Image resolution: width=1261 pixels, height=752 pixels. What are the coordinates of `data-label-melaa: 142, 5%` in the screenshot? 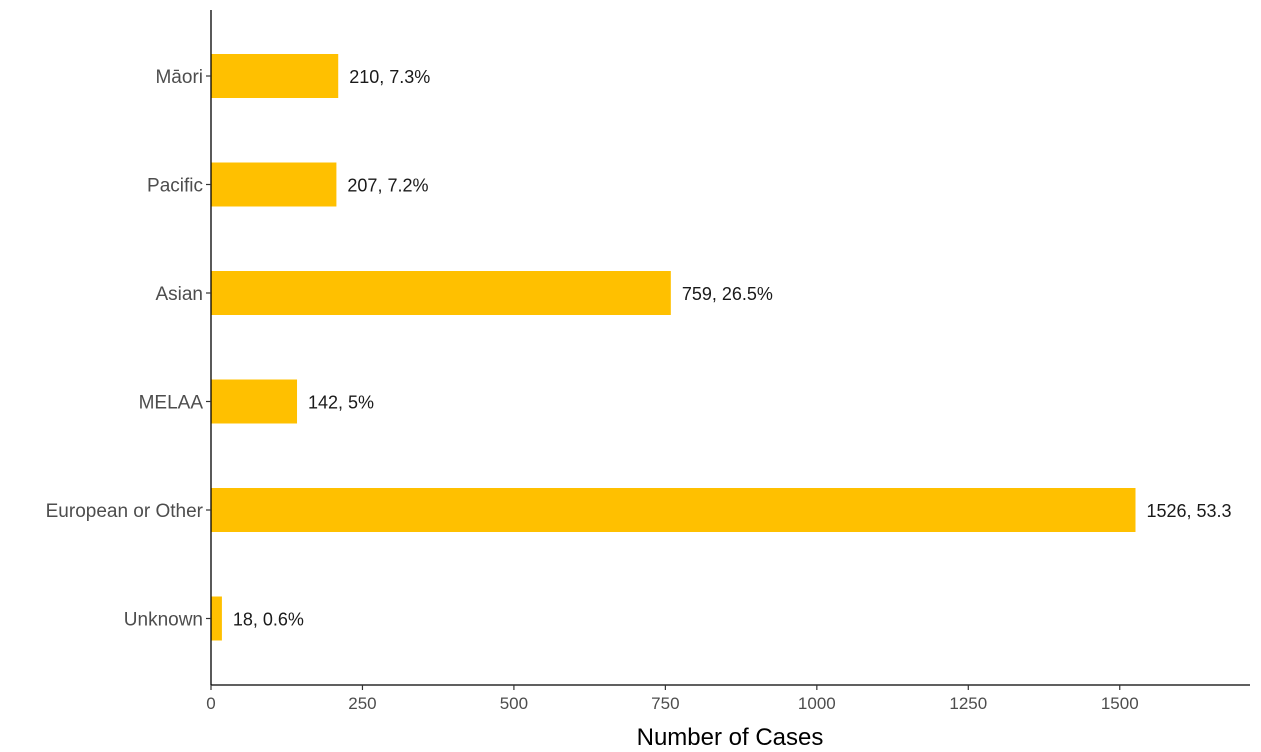 It's located at (341, 403).